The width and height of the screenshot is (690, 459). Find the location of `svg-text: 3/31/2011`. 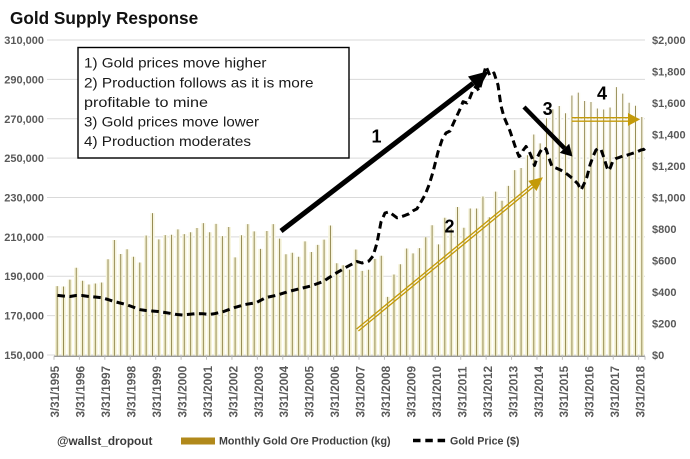

svg-text: 3/31/2011 is located at coordinates (462, 391).